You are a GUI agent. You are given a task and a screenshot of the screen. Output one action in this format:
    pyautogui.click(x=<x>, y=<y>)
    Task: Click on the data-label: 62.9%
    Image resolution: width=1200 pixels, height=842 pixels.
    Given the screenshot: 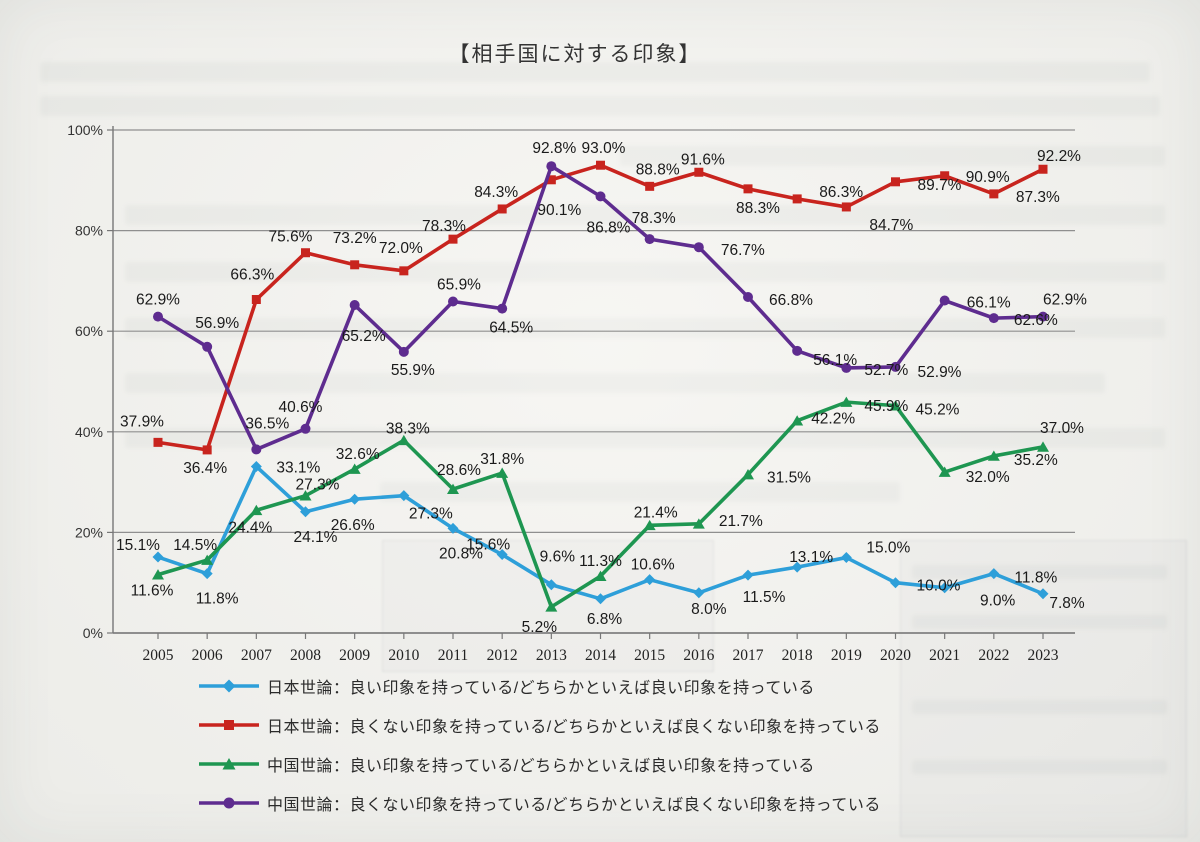 What is the action you would take?
    pyautogui.click(x=158, y=300)
    